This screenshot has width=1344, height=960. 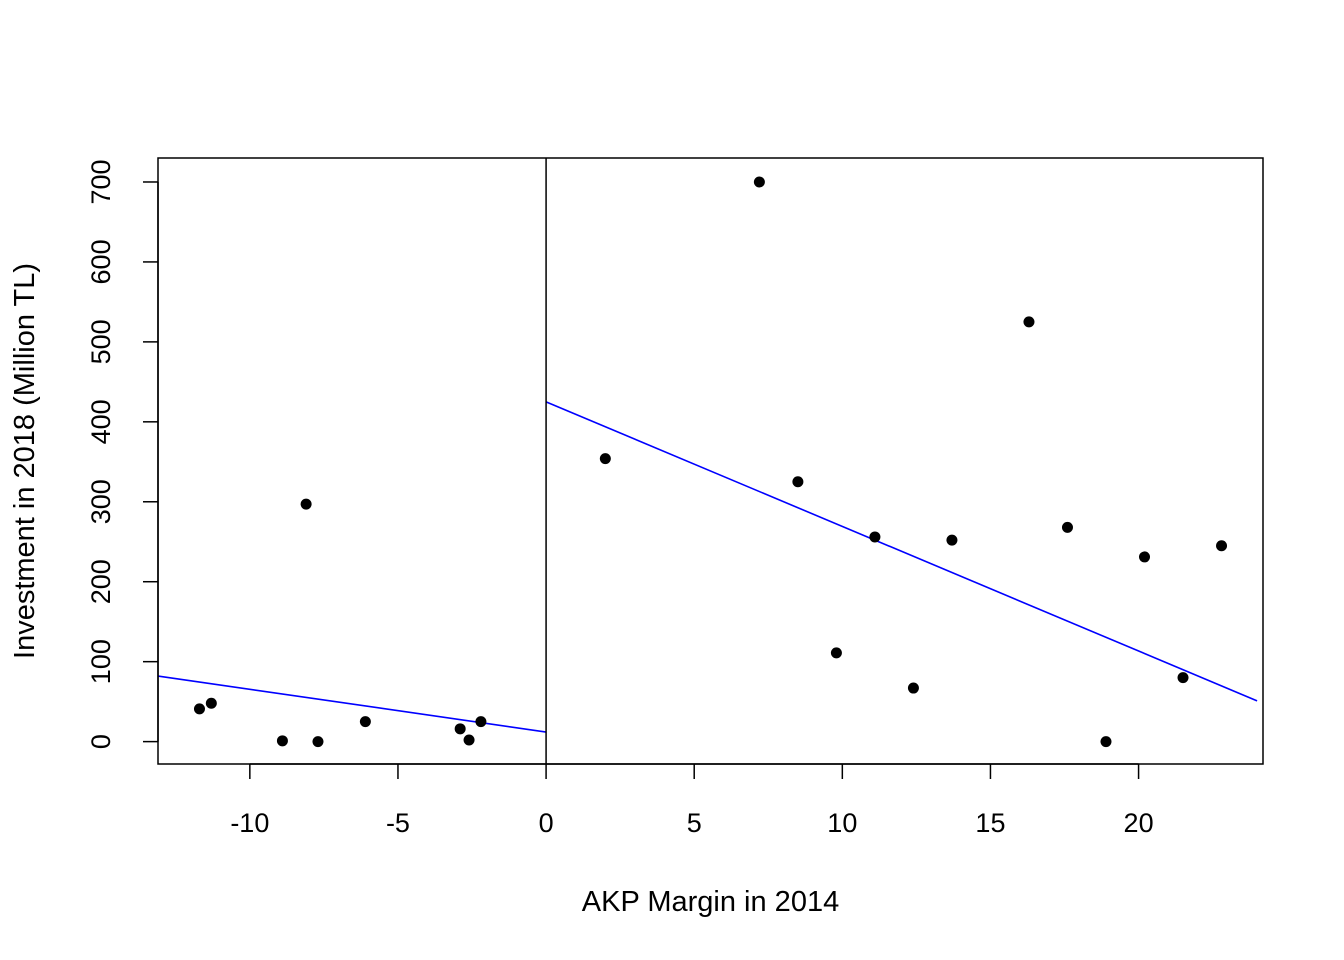 What do you see at coordinates (990, 823) in the screenshot?
I see `x-tick-label: 15` at bounding box center [990, 823].